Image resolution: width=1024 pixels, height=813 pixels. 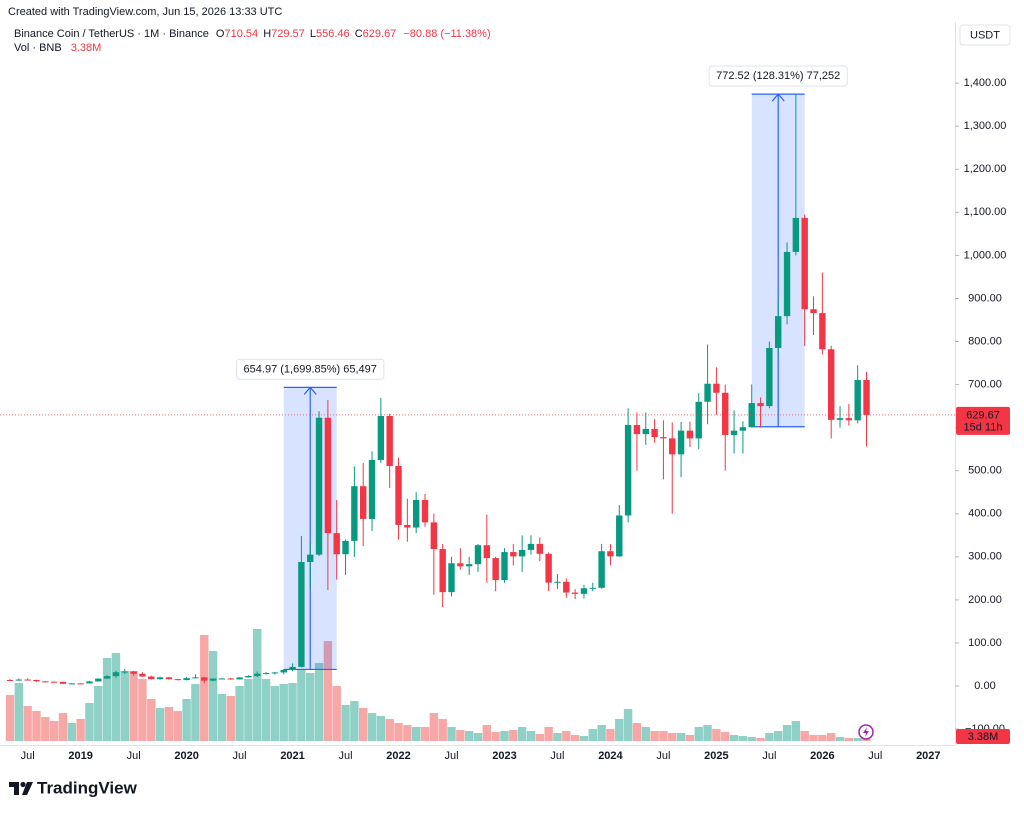 I want to click on ohlc-label: C, so click(x=359, y=34).